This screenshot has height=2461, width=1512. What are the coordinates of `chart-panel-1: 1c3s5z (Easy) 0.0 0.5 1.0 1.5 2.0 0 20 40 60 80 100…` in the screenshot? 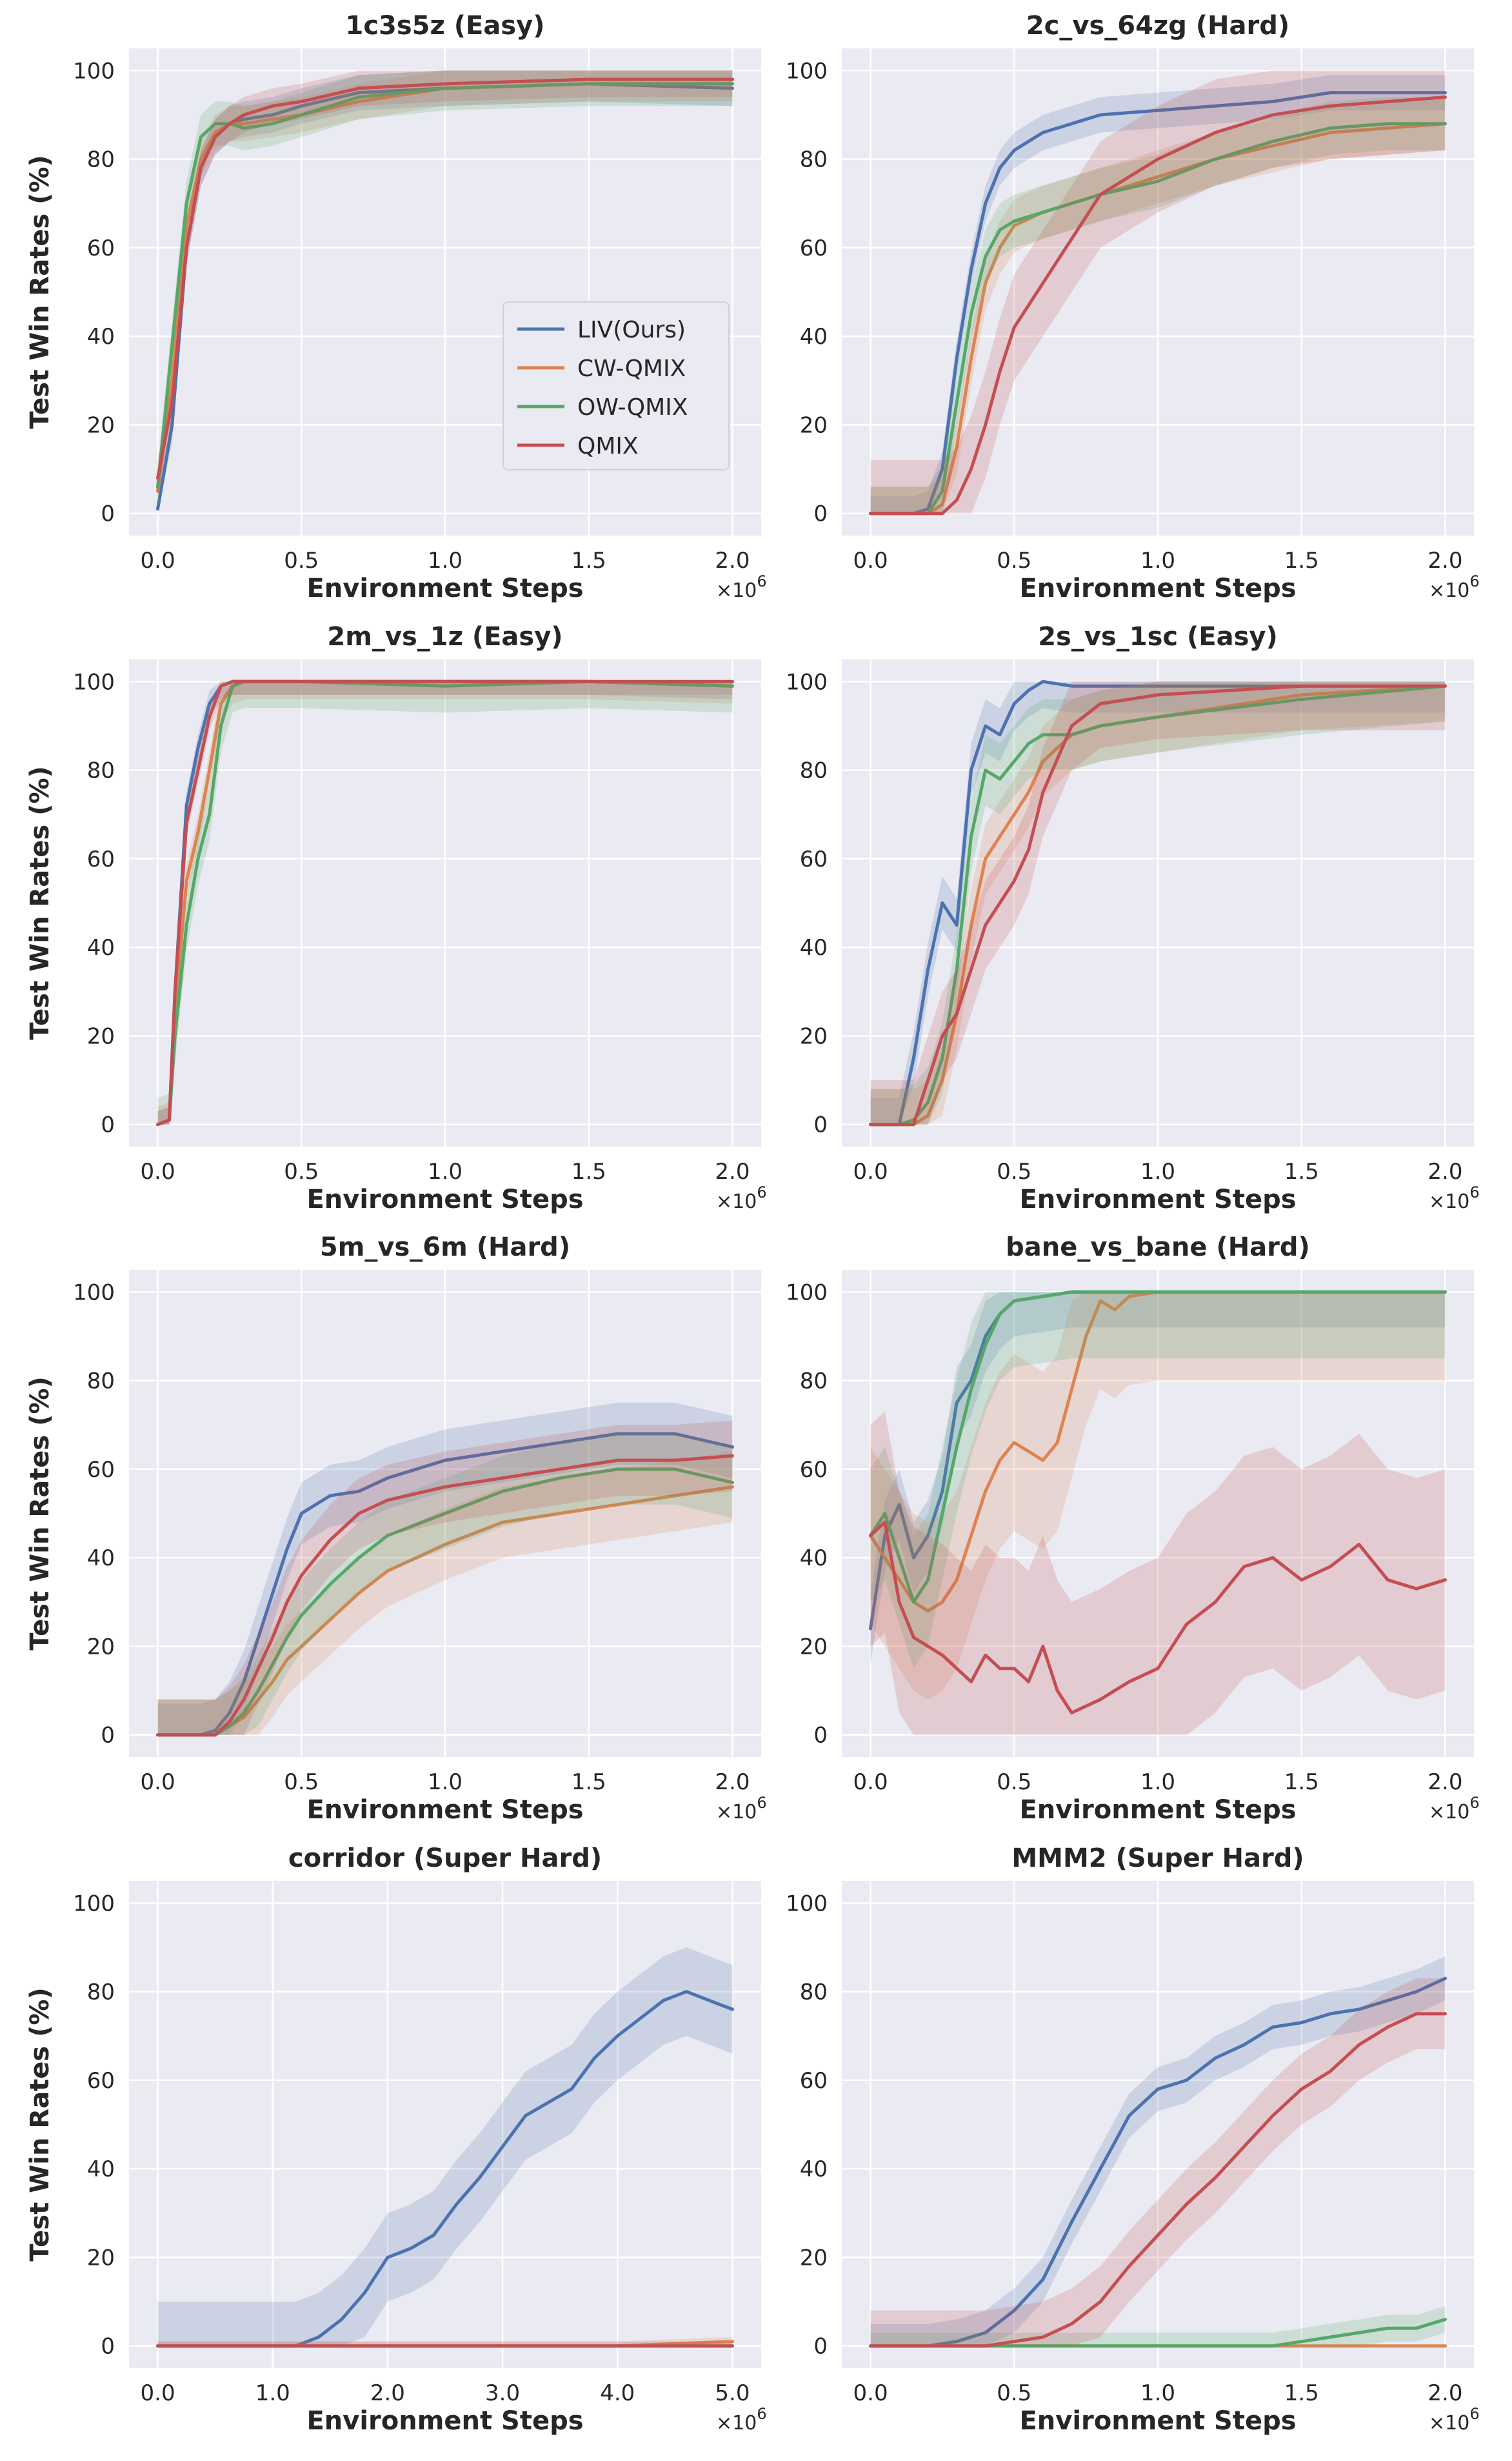 It's located at (396, 307).